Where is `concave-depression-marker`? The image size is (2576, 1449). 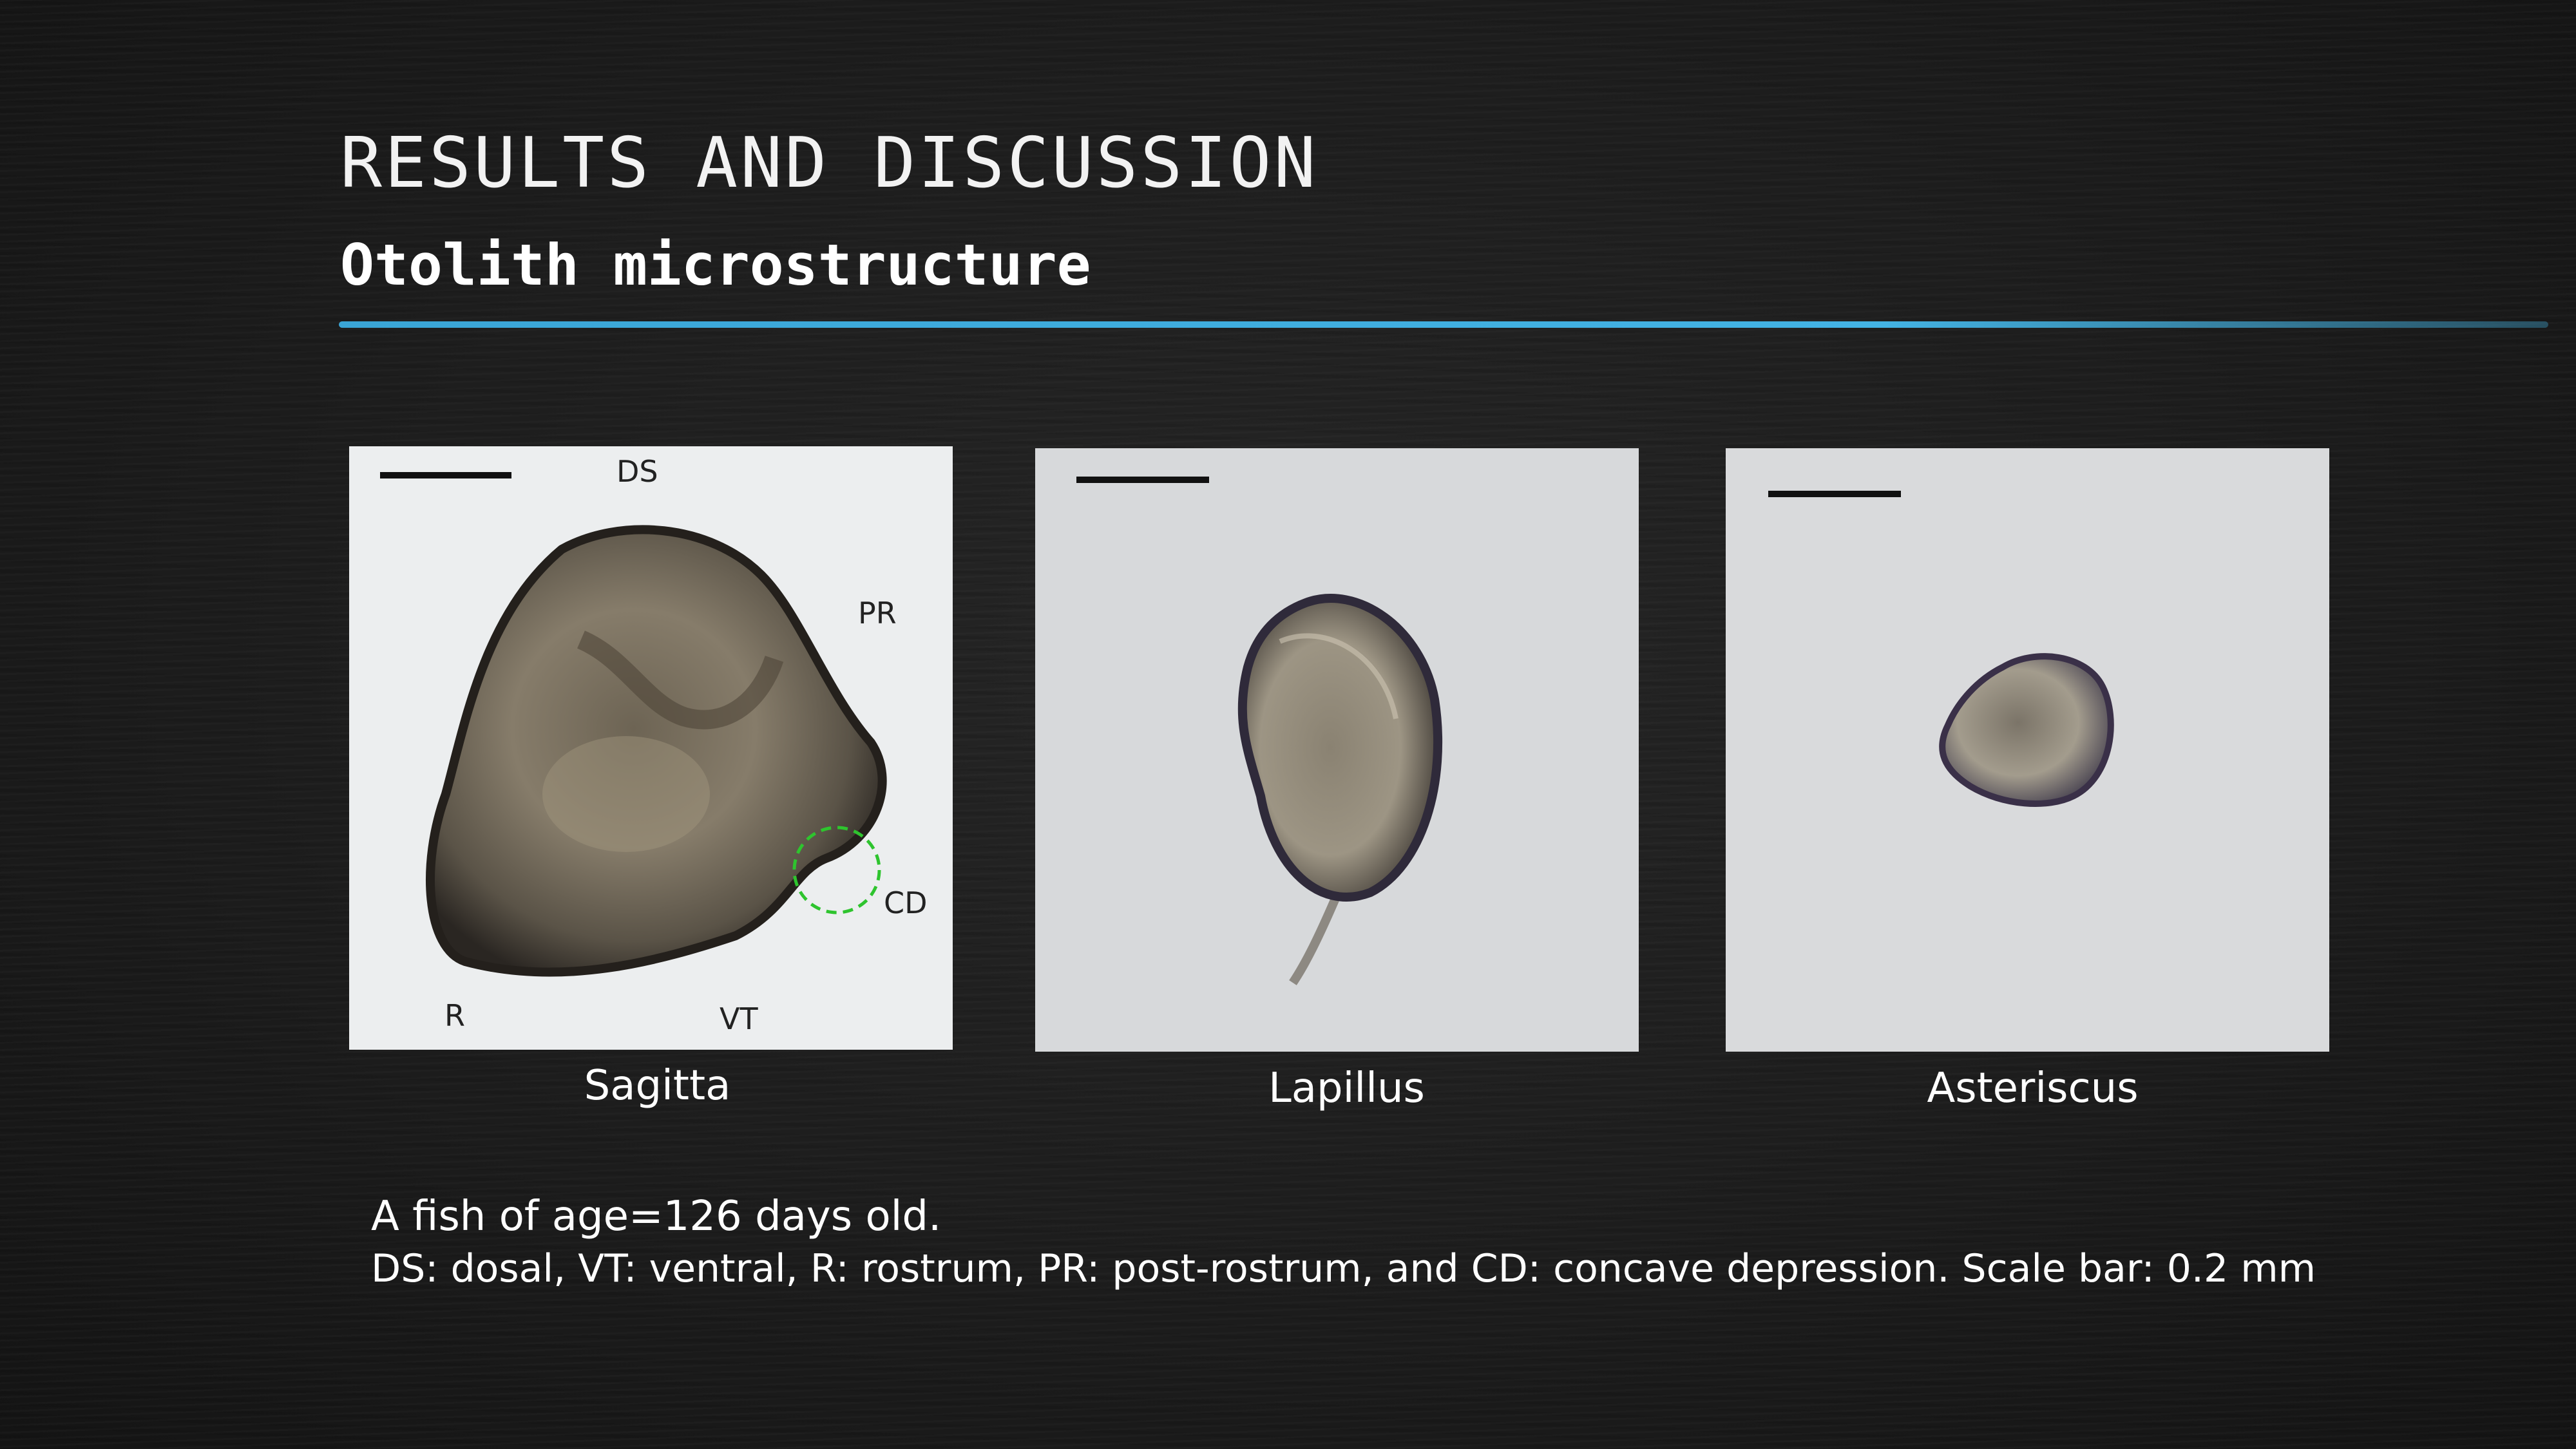
concave-depression-marker is located at coordinates (836, 870).